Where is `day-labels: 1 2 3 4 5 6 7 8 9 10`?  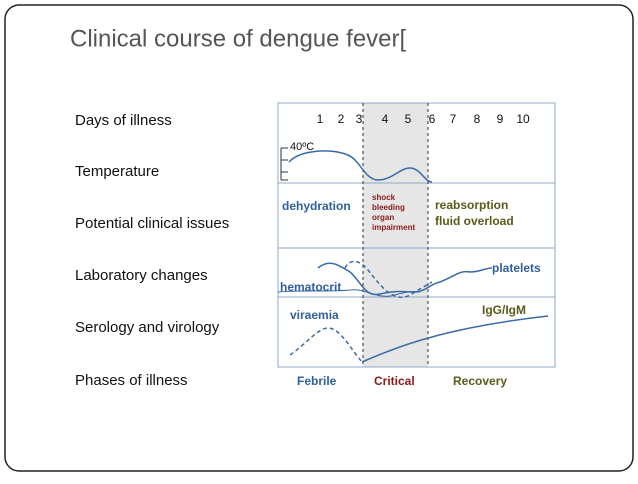 day-labels: 1 2 3 4 5 6 7 8 9 10 is located at coordinates (423, 119).